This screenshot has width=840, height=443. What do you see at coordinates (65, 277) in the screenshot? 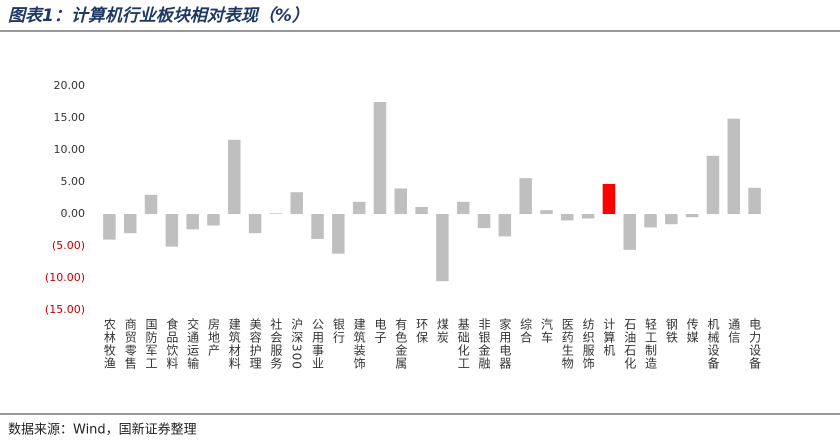
I see `y-tick-label: (10.00)` at bounding box center [65, 277].